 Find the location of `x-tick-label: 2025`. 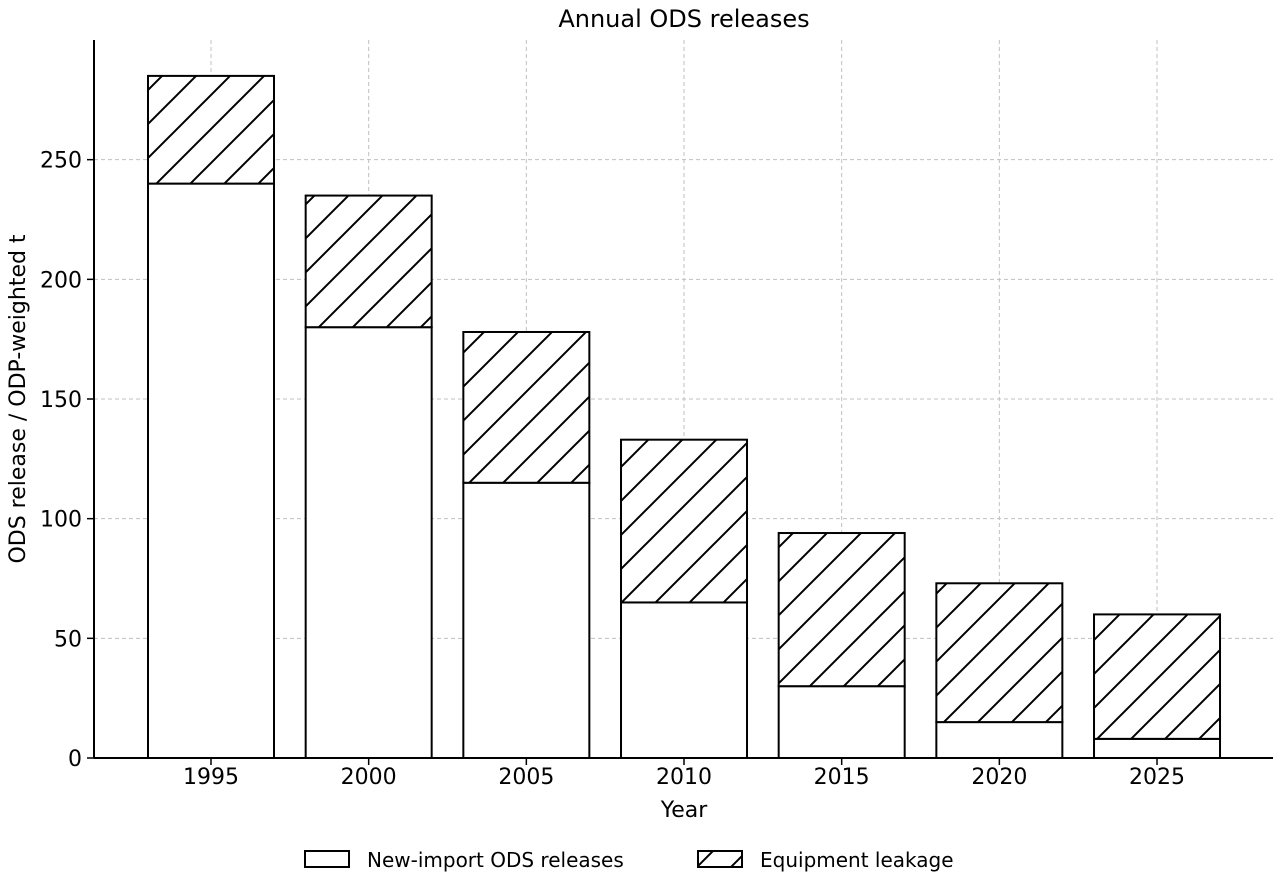

x-tick-label: 2025 is located at coordinates (1157, 777).